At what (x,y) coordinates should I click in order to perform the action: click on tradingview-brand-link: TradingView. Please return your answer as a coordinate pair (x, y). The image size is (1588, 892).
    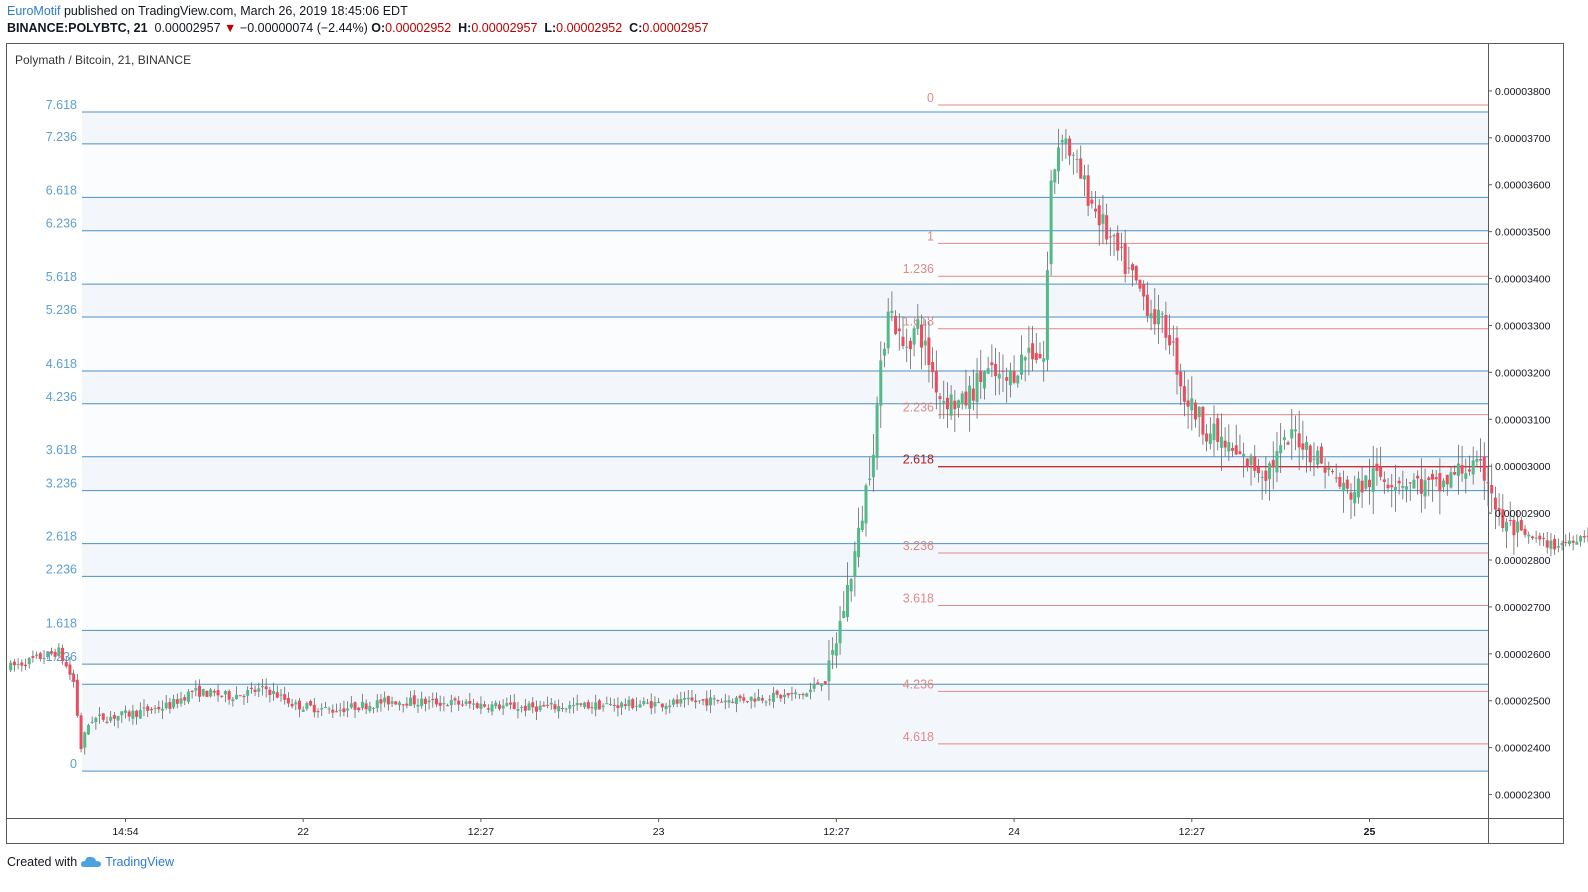
    Looking at the image, I should click on (139, 862).